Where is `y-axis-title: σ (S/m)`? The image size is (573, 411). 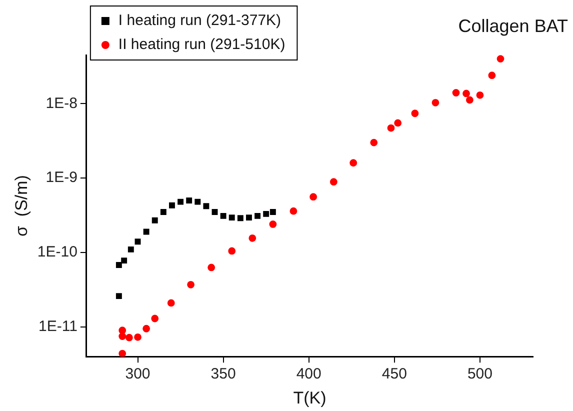
y-axis-title: σ (S/m) is located at coordinates (21, 206).